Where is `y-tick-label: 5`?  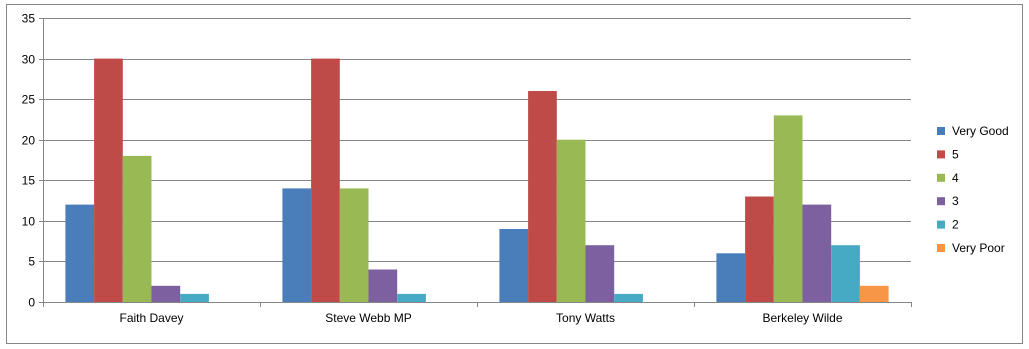 y-tick-label: 5 is located at coordinates (31, 262).